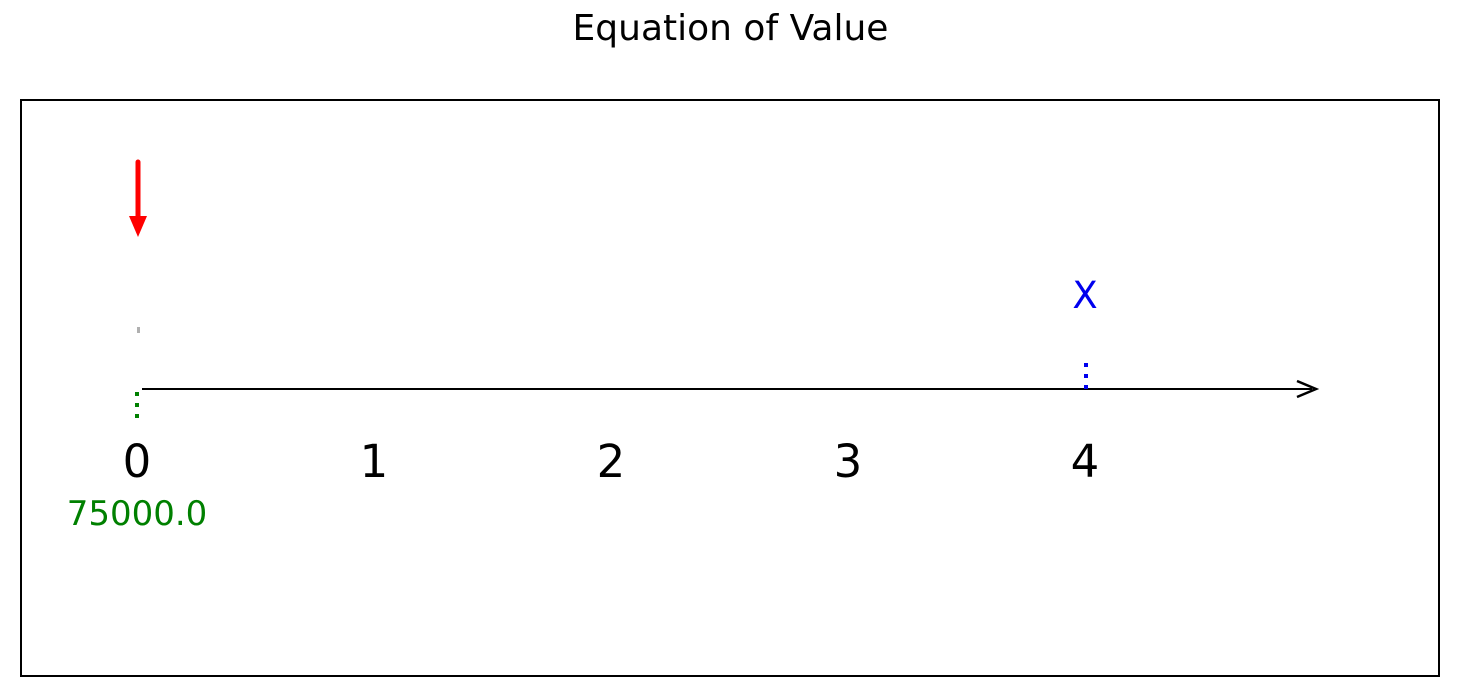 This screenshot has height=699, width=1461. I want to click on unknown-value-label: X, so click(1085, 295).